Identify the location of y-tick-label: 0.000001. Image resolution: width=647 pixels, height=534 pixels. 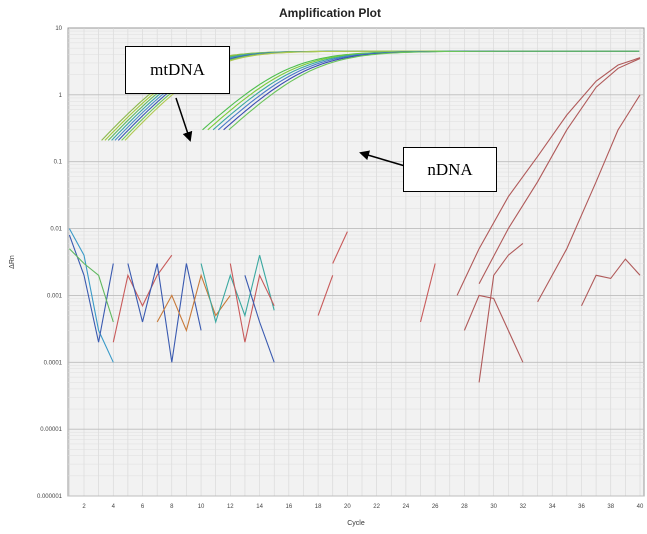
(50, 497).